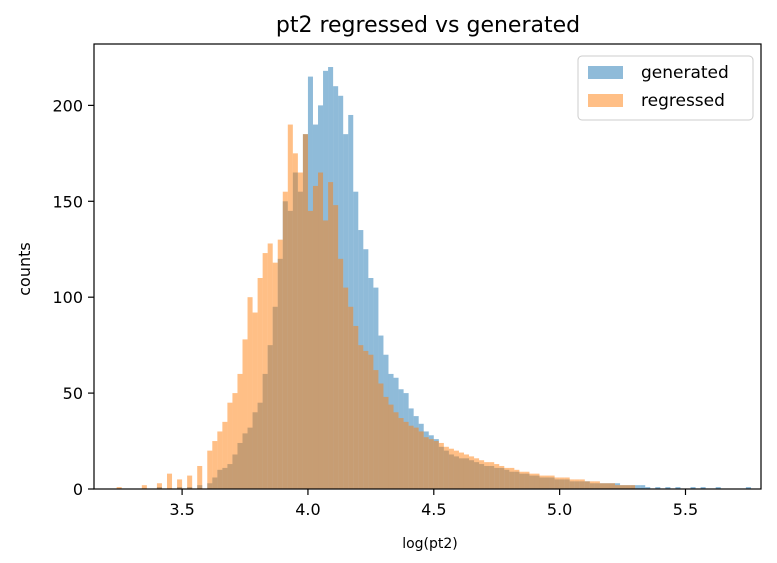  I want to click on legend-label-regressed: regressed, so click(683, 101).